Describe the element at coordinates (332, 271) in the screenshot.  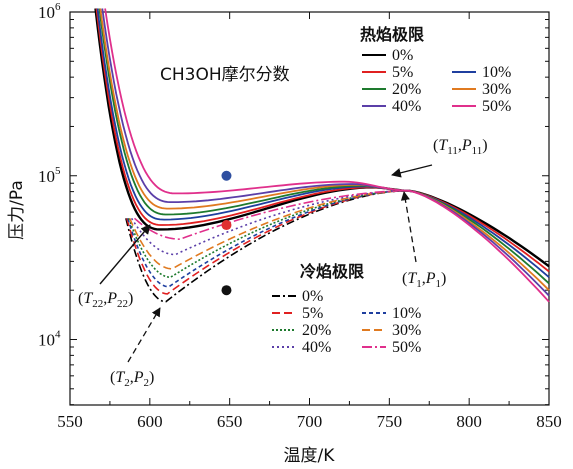
I see `cold-limit-title: 冷焰极限` at that location.